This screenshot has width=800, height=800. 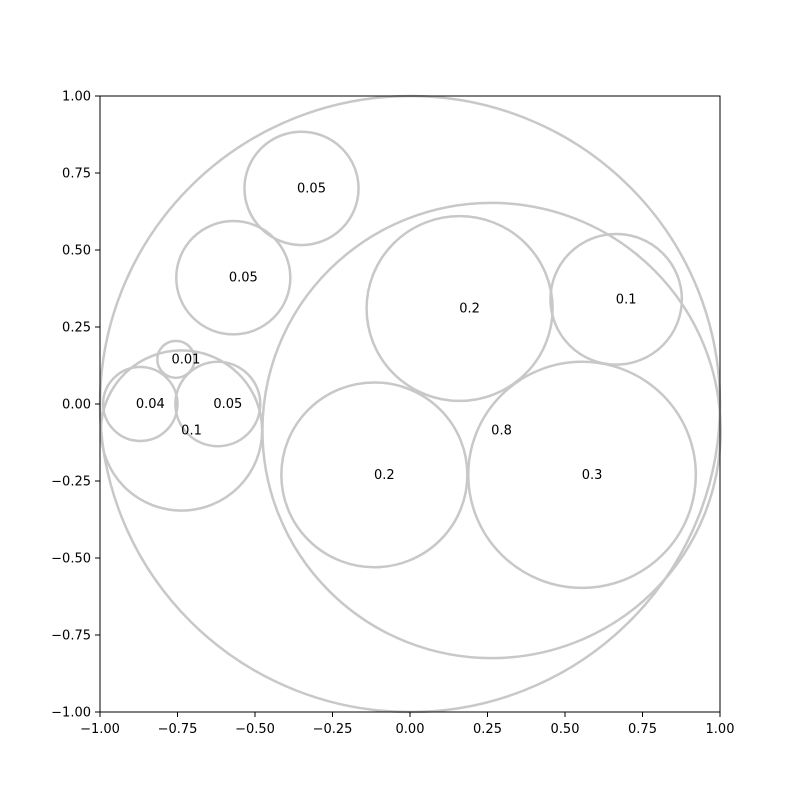 I want to click on circle-label-11: 0.05, so click(x=227, y=404).